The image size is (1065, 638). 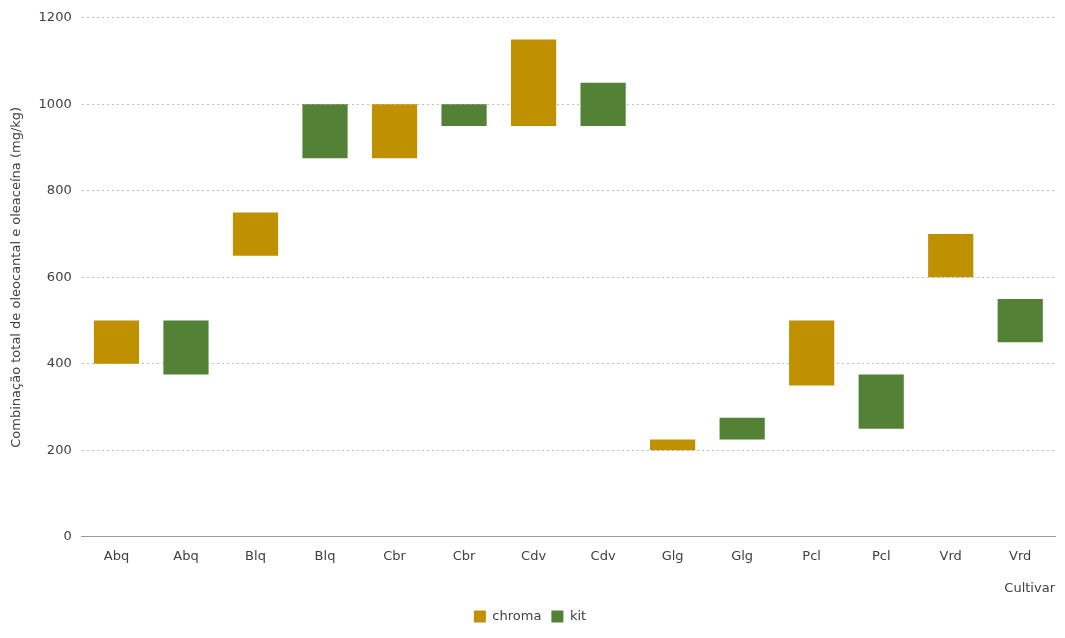 I want to click on y-tick-label: 1200, so click(x=55, y=17).